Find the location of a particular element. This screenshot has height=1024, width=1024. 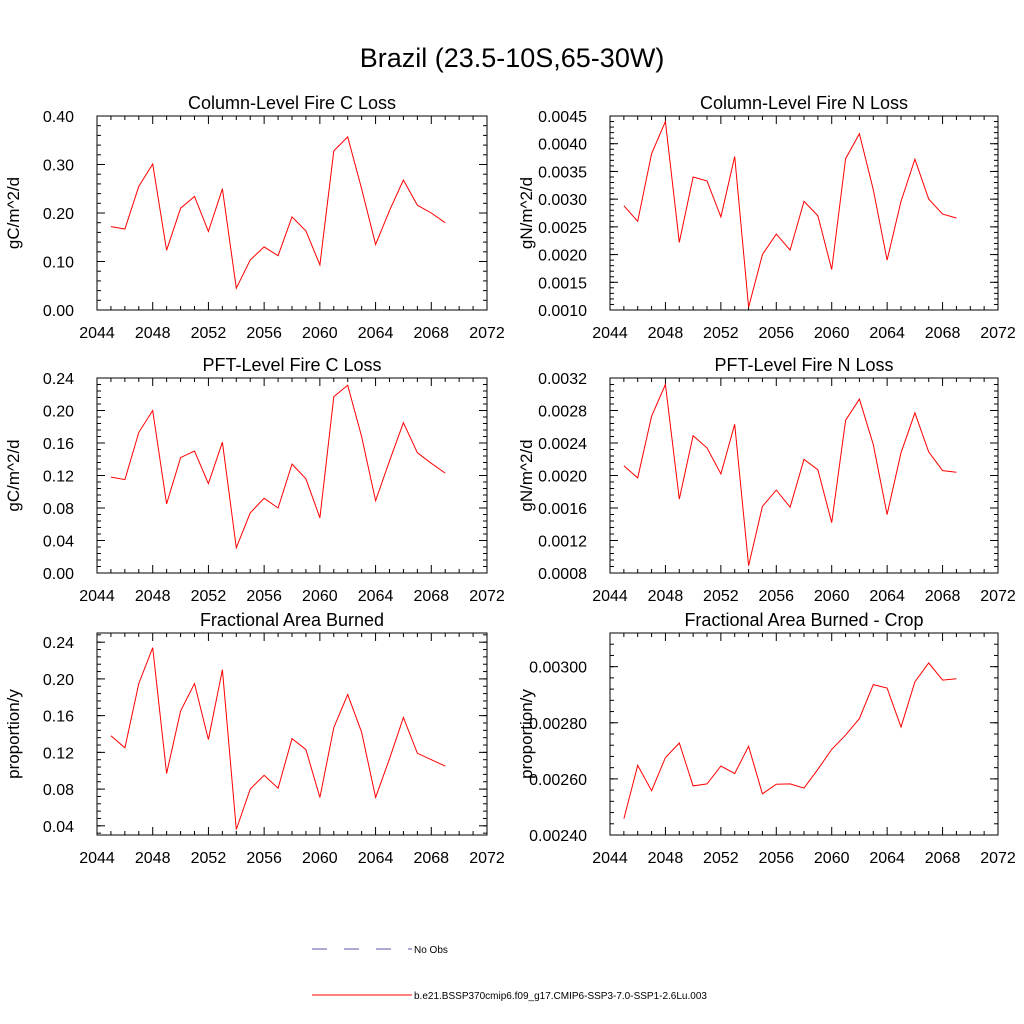

y-tick-label: 0.0028 is located at coordinates (562, 412).